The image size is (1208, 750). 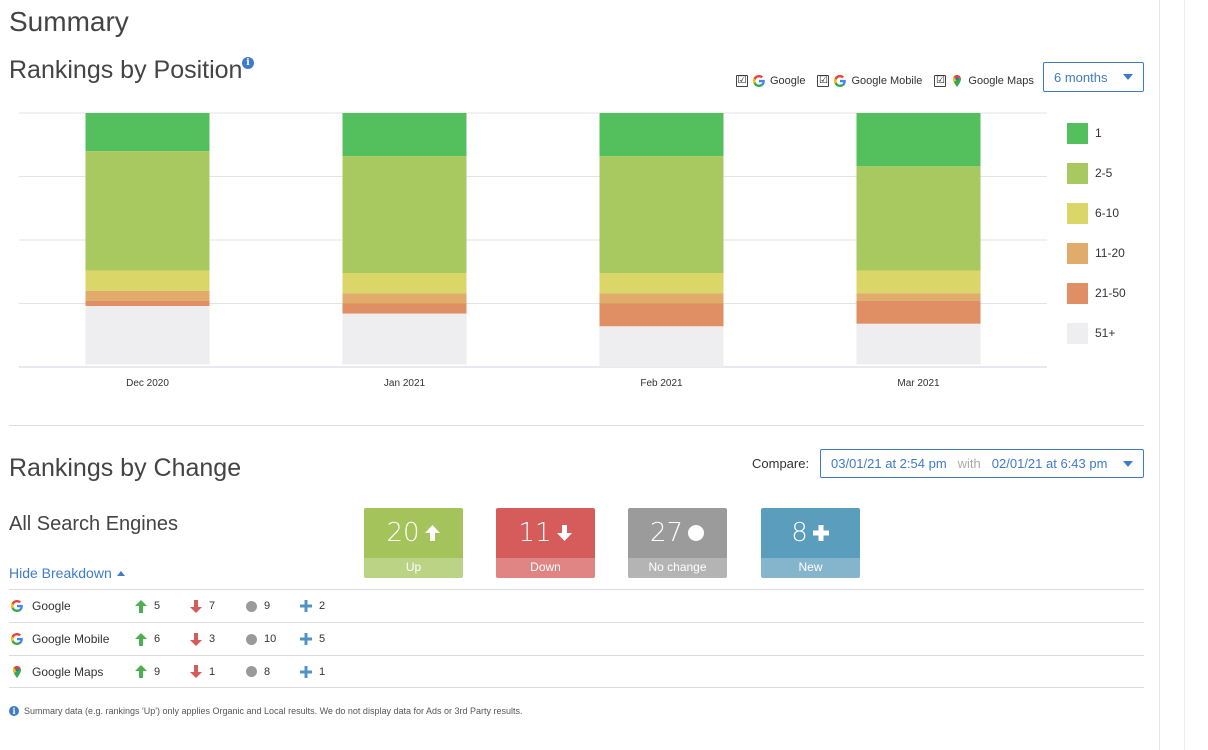 I want to click on bar-segment-6-10-feb-2021, so click(x=661, y=283).